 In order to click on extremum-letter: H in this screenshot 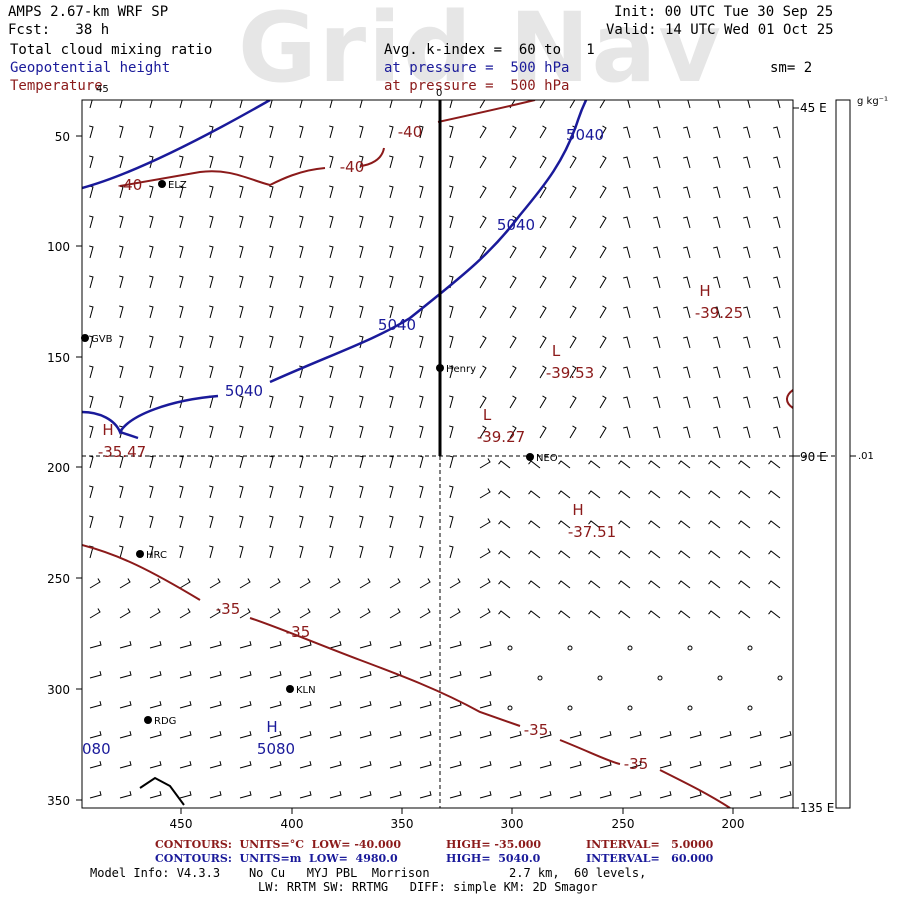, I will do `click(577, 510)`.